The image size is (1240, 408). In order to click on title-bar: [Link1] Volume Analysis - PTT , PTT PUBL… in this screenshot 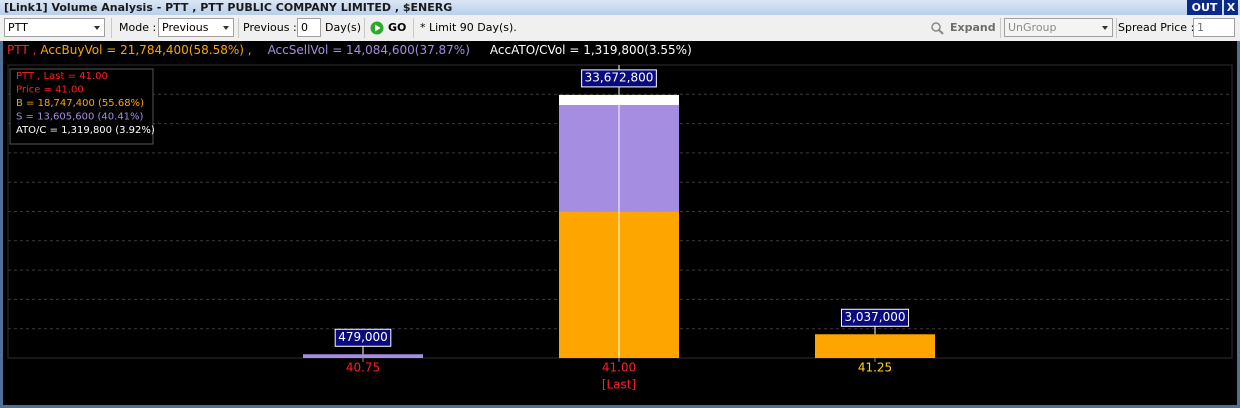, I will do `click(620, 7)`.